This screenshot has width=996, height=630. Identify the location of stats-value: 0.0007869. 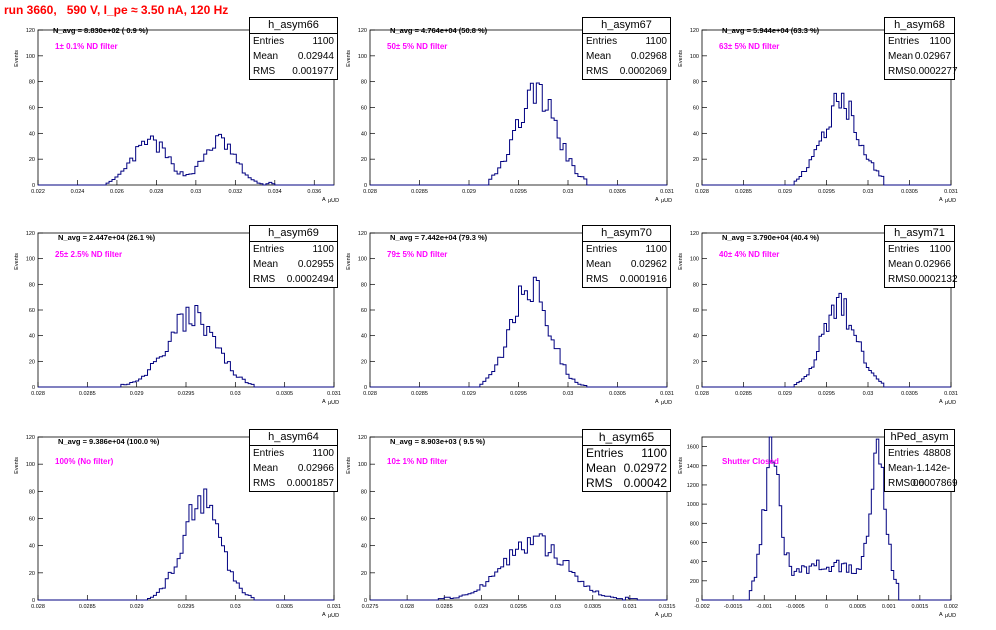
(934, 483).